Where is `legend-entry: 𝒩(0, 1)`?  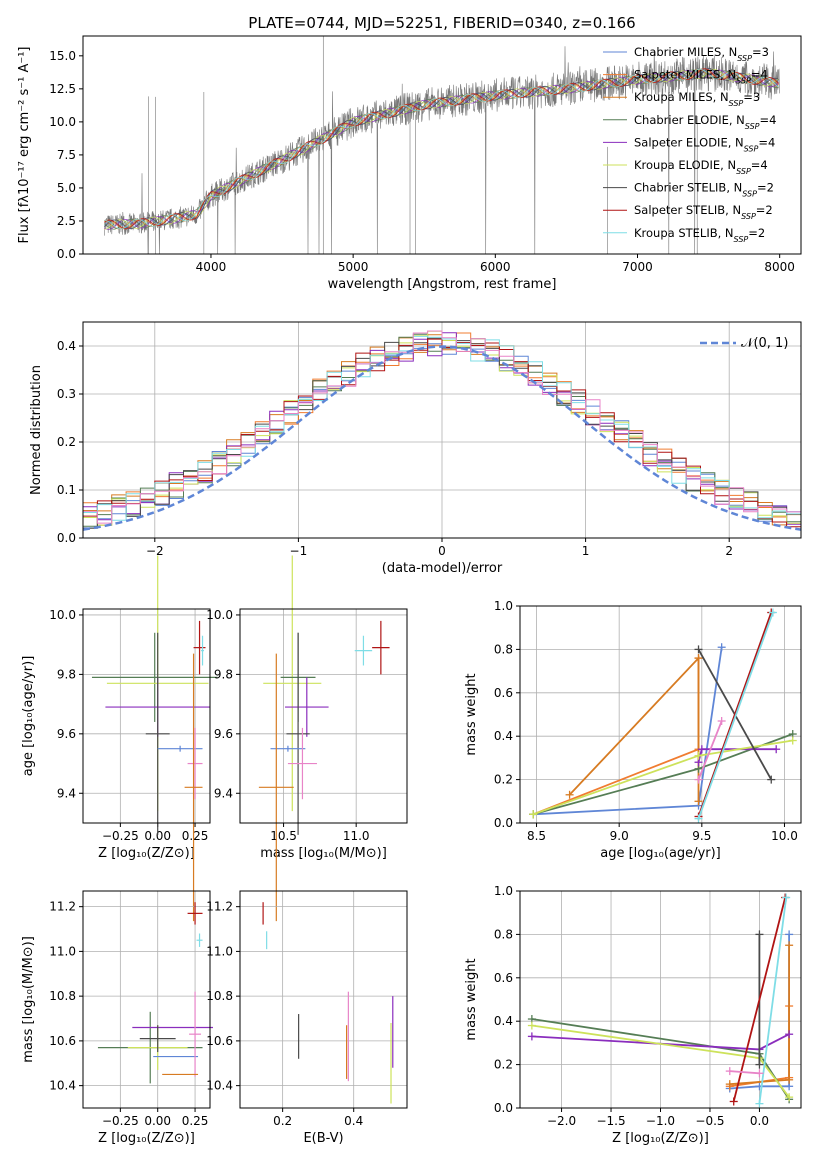 legend-entry: 𝒩(0, 1) is located at coordinates (764, 343).